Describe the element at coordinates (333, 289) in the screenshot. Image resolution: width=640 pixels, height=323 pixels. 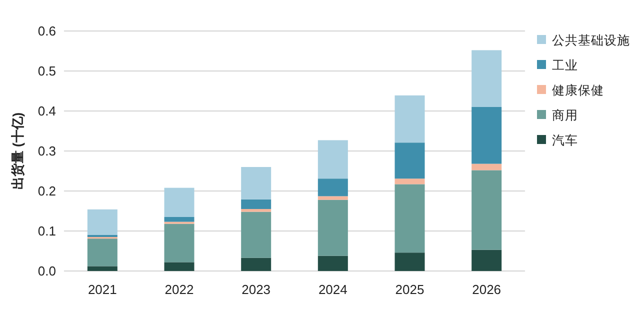
I see `x-tick-label: 2024` at that location.